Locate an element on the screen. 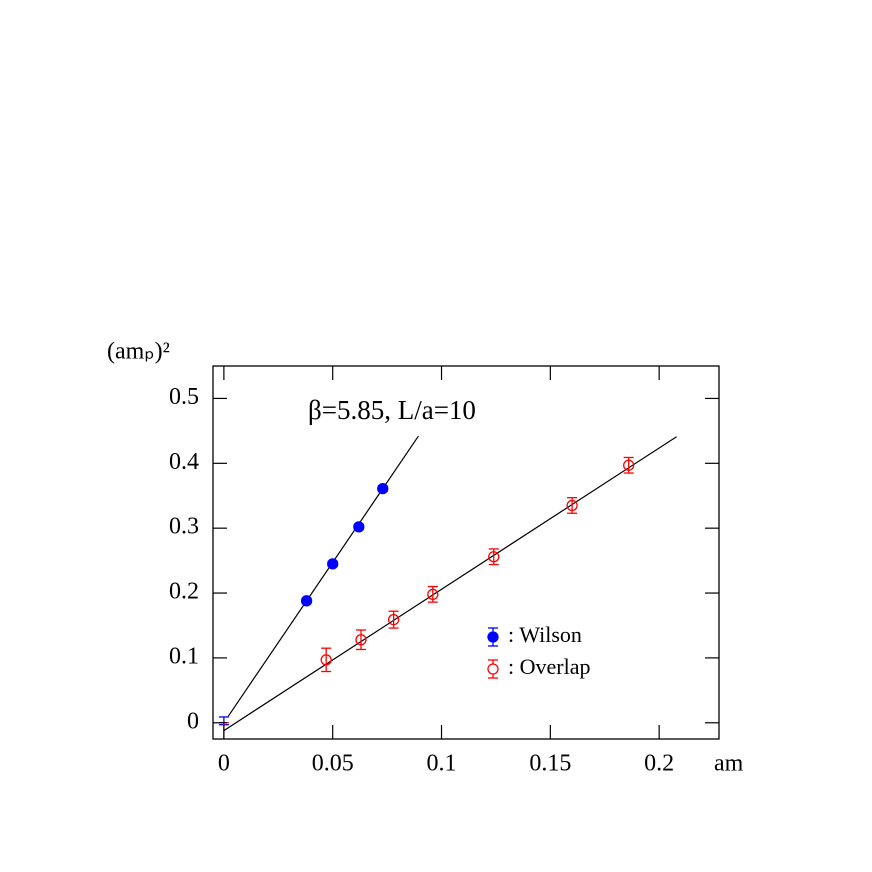 The width and height of the screenshot is (872, 872). legend-label: : Wilson is located at coordinates (545, 634).